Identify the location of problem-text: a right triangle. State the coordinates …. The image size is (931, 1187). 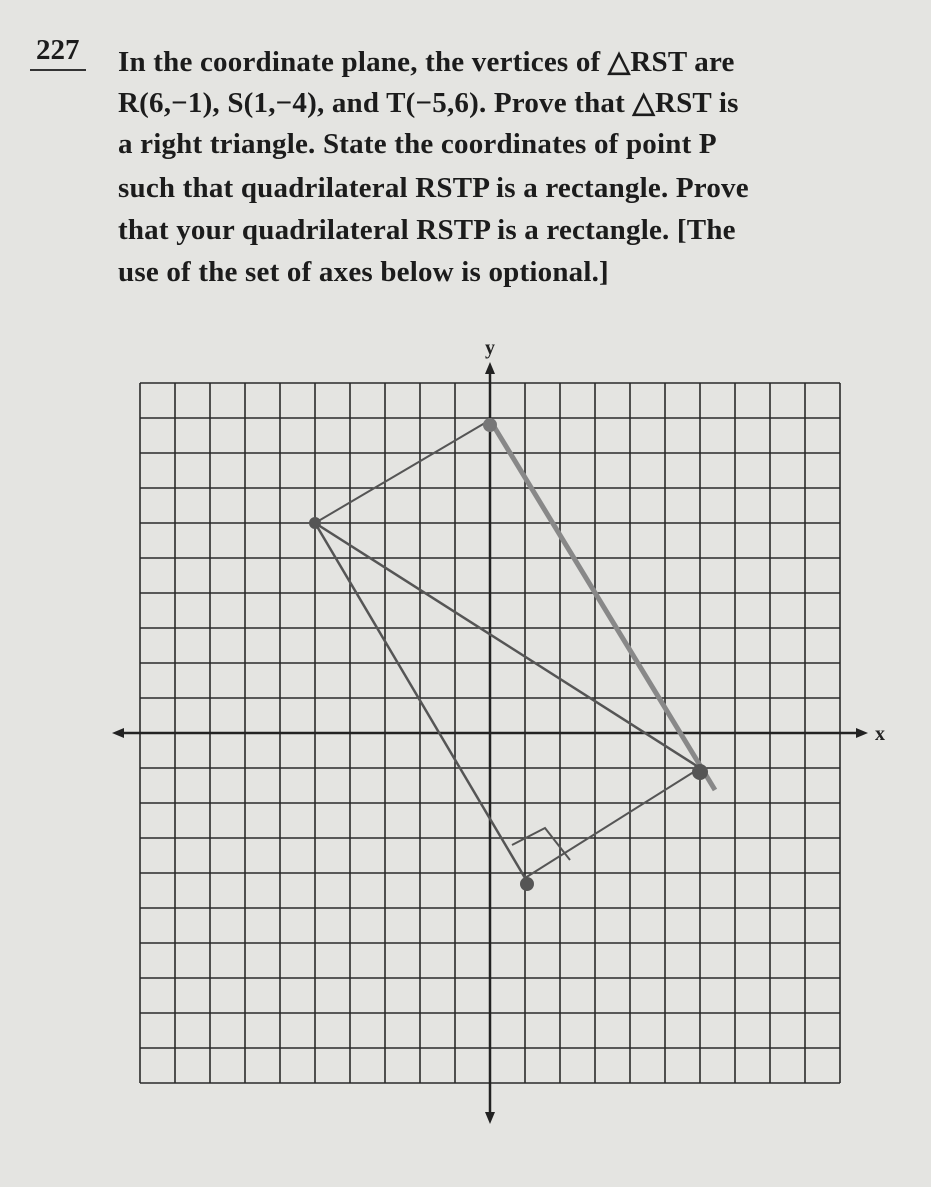
(417, 144).